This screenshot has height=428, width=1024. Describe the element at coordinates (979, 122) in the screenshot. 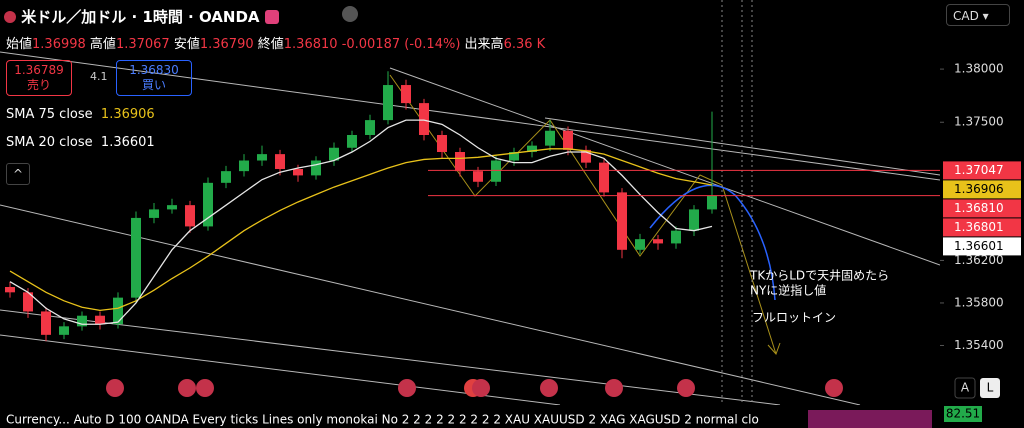

I see `y-tick-label: 1.37500` at that location.